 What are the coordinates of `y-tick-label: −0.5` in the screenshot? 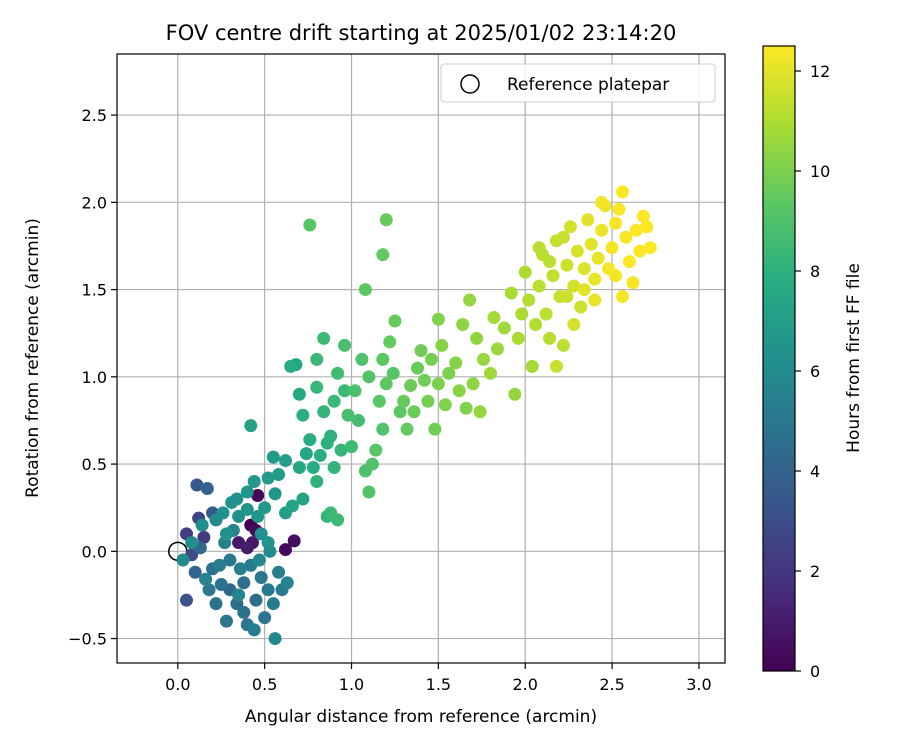 It's located at (87, 639).